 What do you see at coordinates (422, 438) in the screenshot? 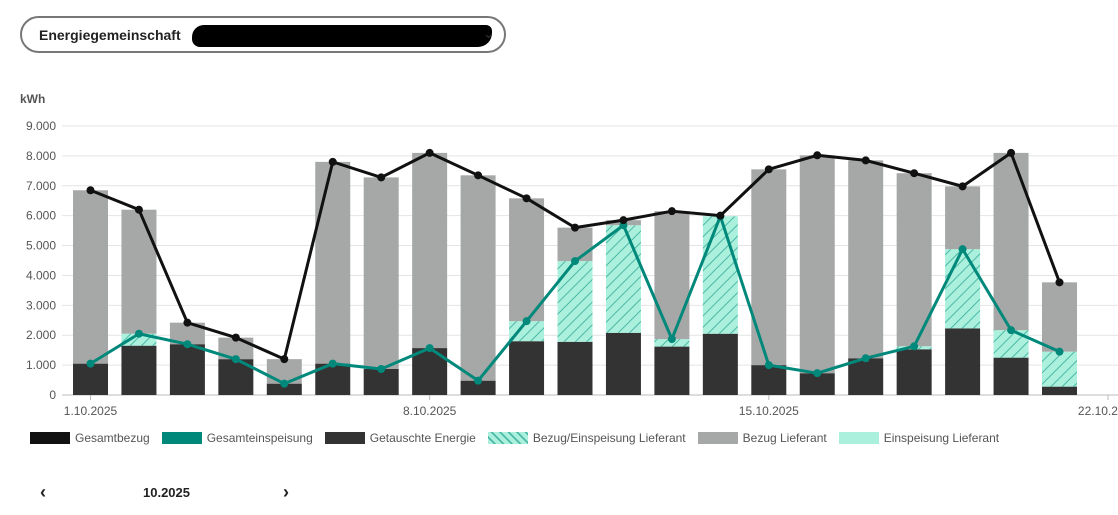
I see `legend-label: Getauschte Energie` at bounding box center [422, 438].